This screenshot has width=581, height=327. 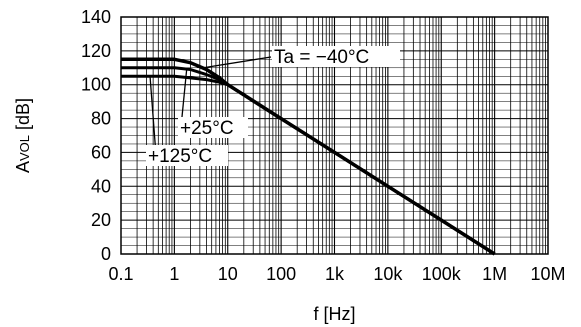 I want to click on annotation-label: Ta = −40°C, so click(x=321, y=57).